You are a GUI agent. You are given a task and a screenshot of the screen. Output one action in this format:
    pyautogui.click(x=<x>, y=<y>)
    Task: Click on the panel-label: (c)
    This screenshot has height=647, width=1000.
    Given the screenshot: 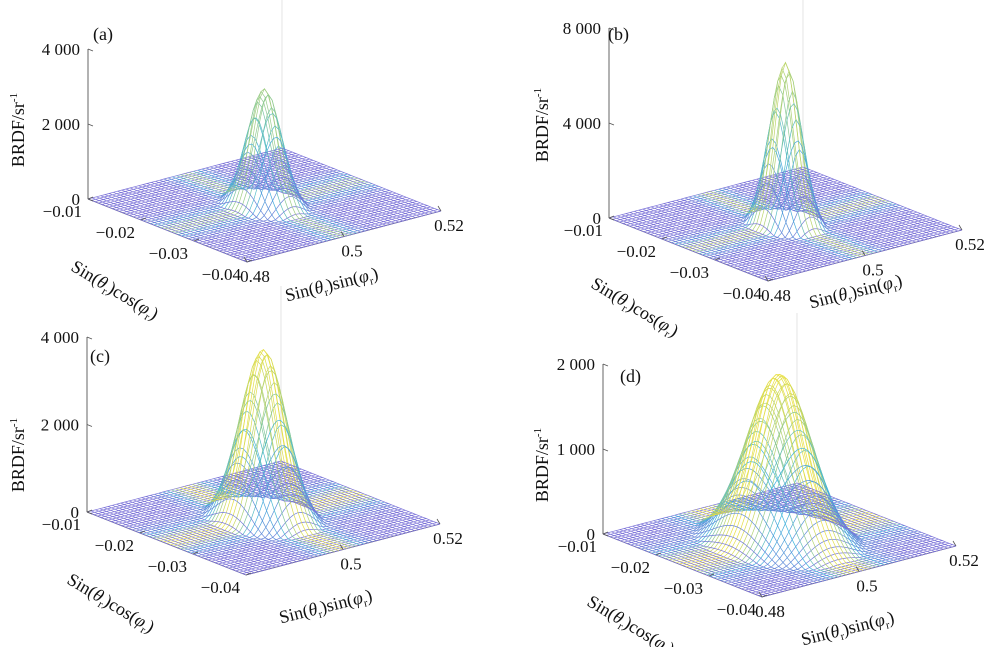 What is the action you would take?
    pyautogui.click(x=100, y=356)
    